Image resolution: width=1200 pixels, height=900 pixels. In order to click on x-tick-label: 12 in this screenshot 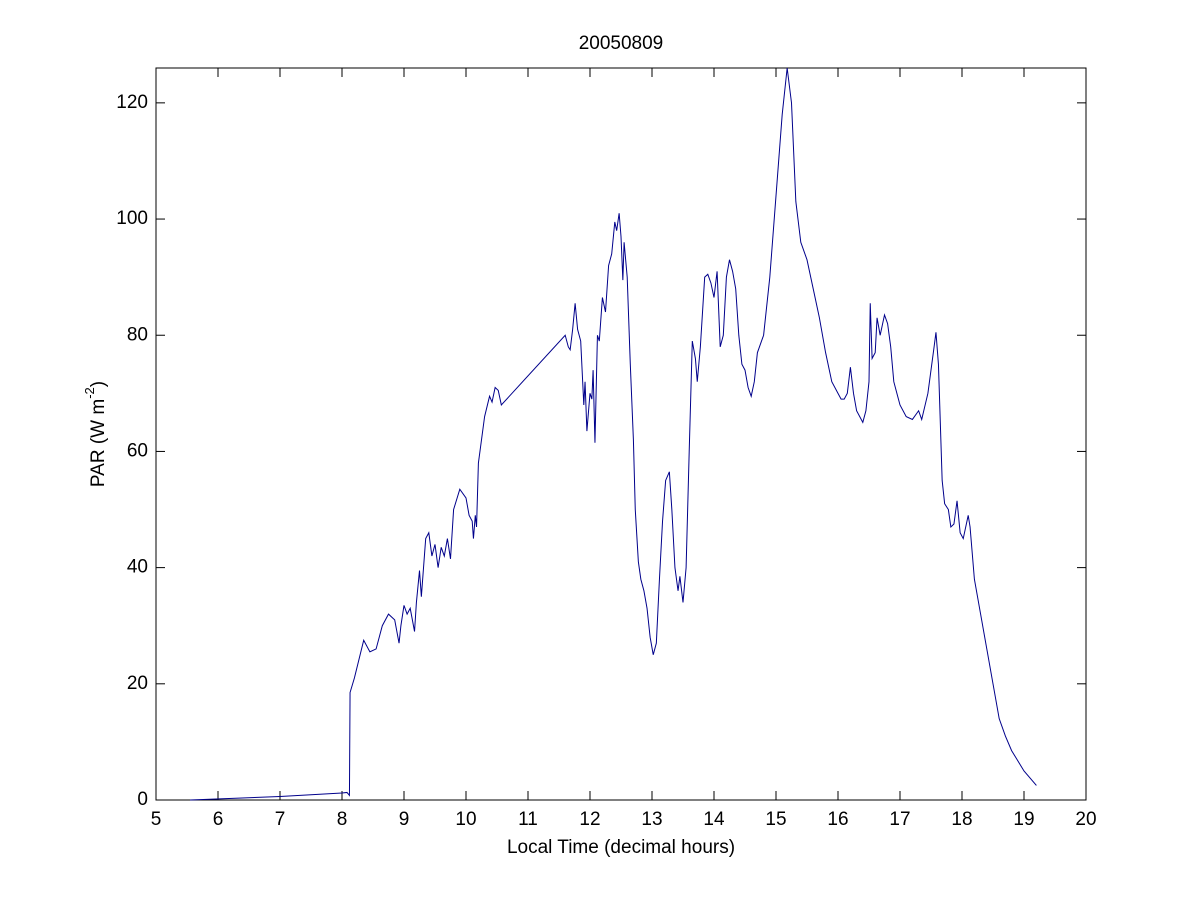, I will do `click(589, 819)`.